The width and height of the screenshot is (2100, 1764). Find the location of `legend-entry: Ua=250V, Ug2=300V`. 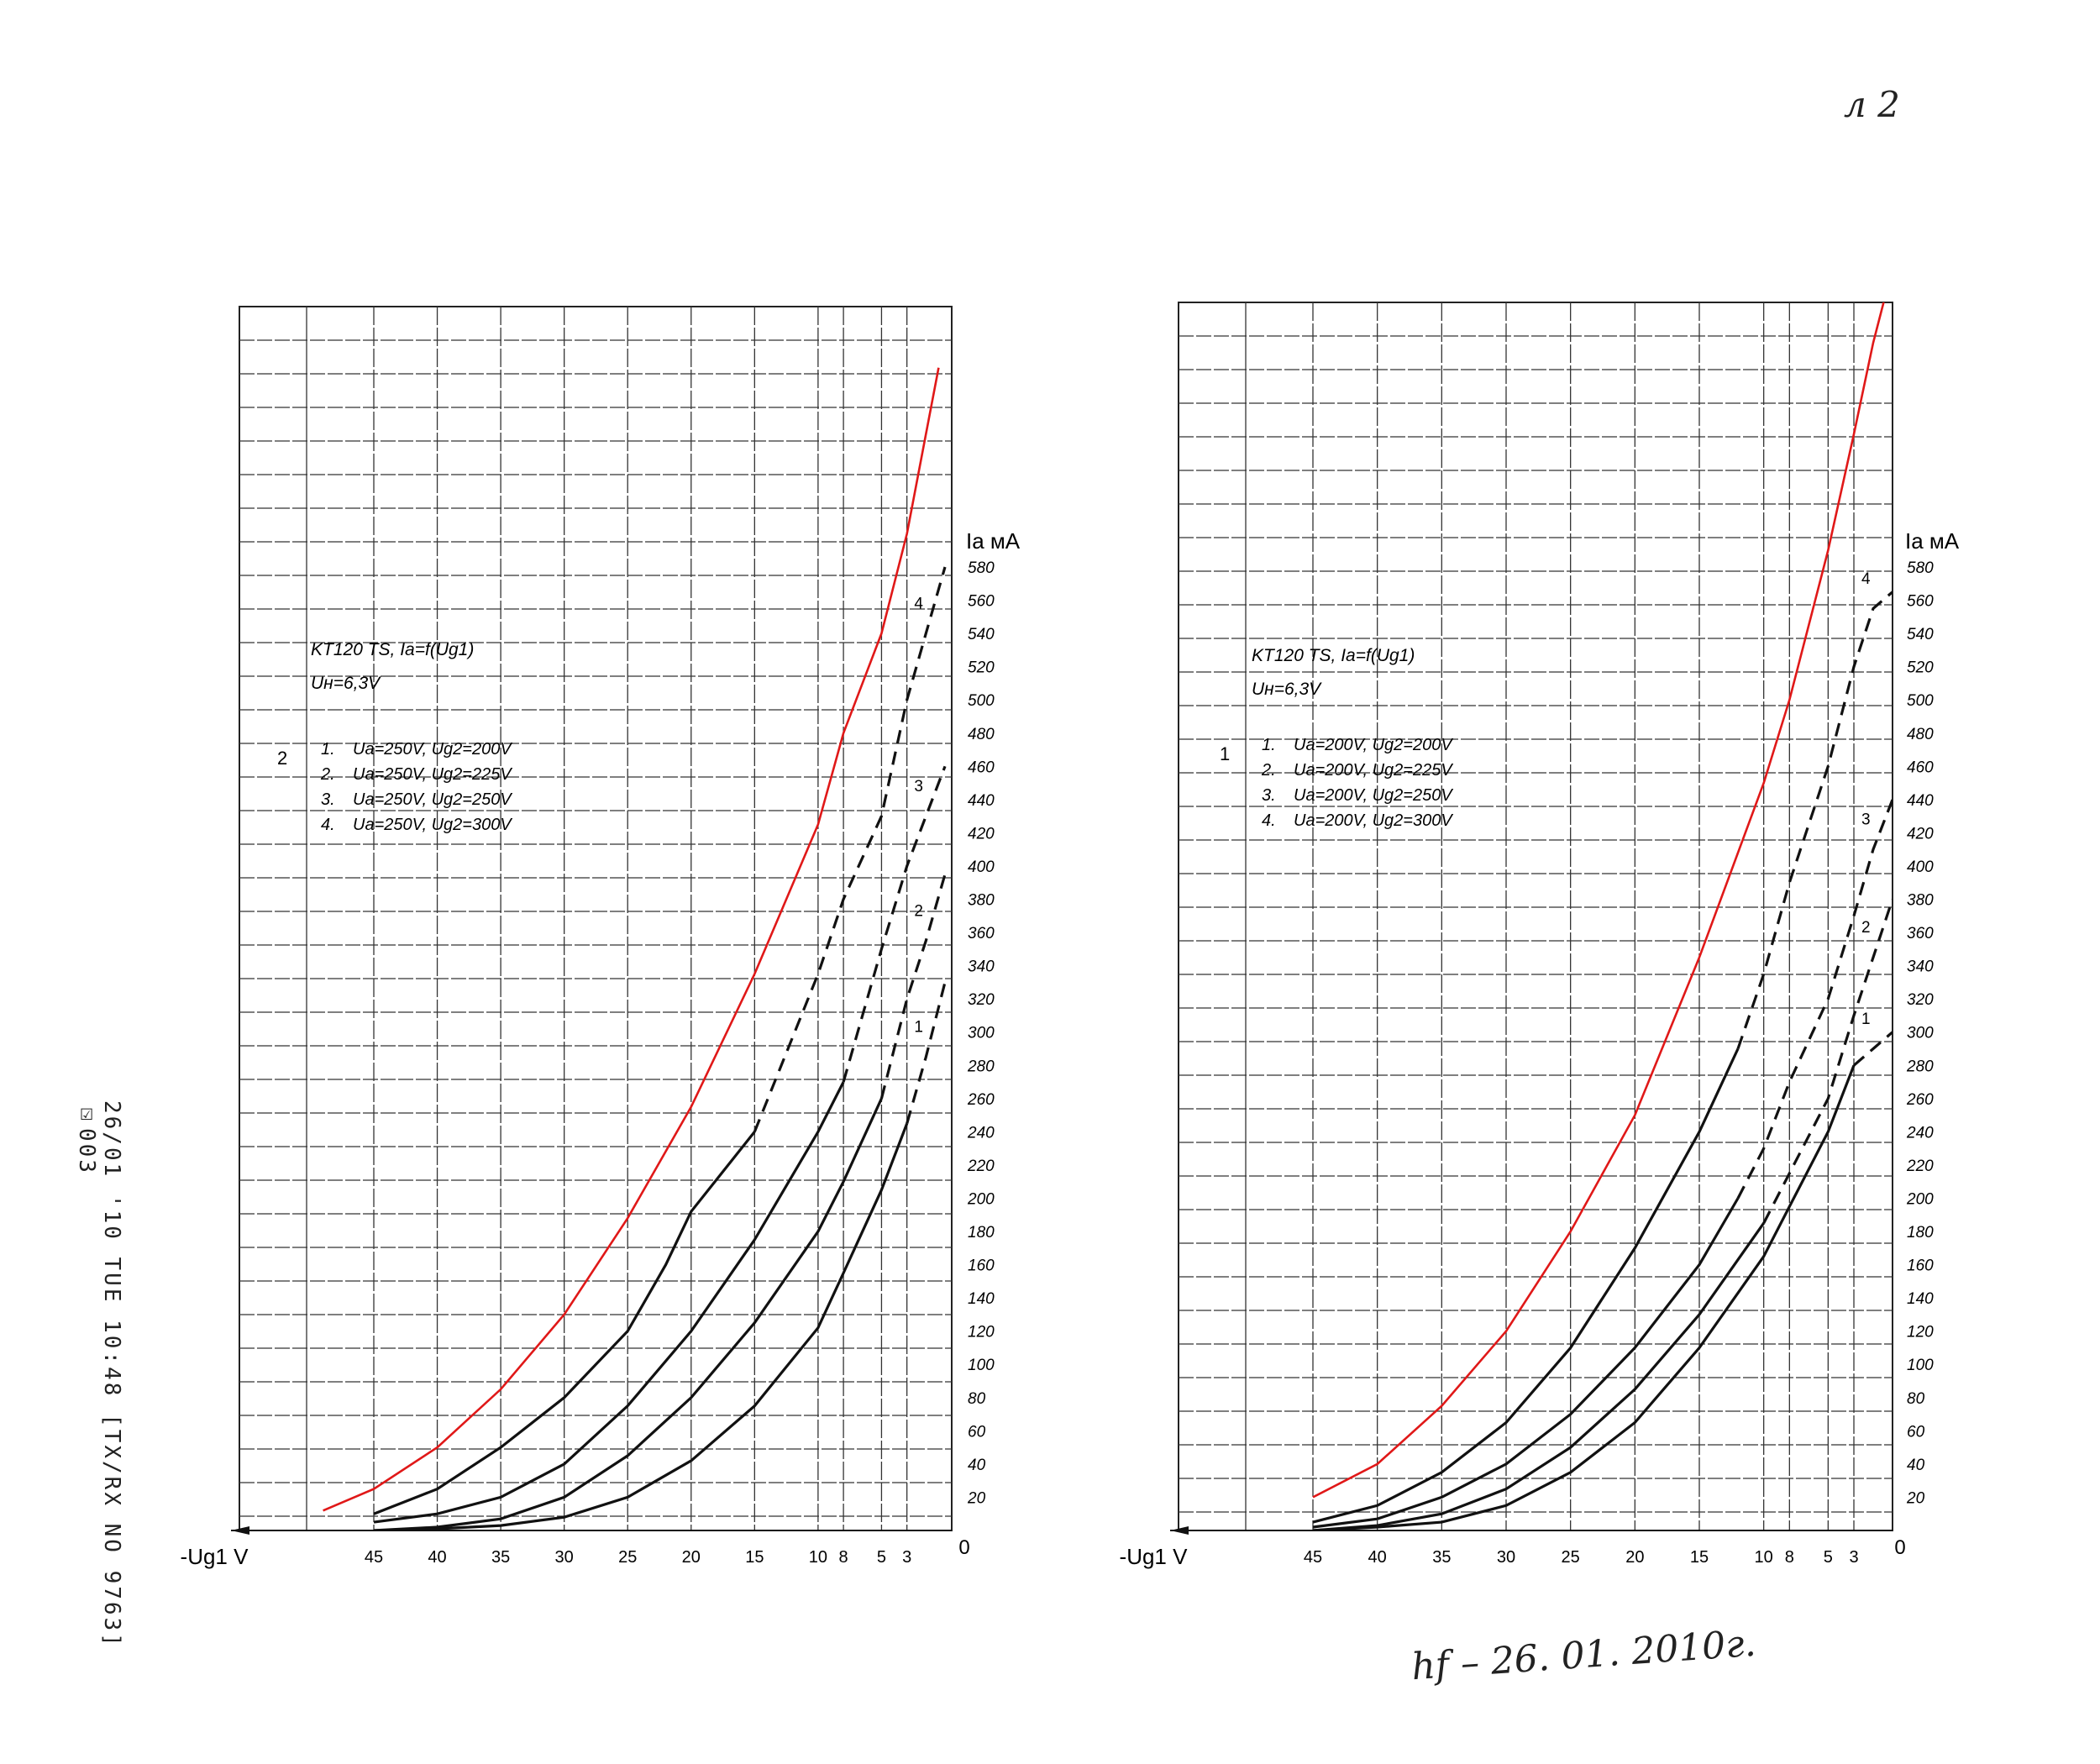

legend-entry: Ua=250V, Ug2=300V is located at coordinates (432, 825).